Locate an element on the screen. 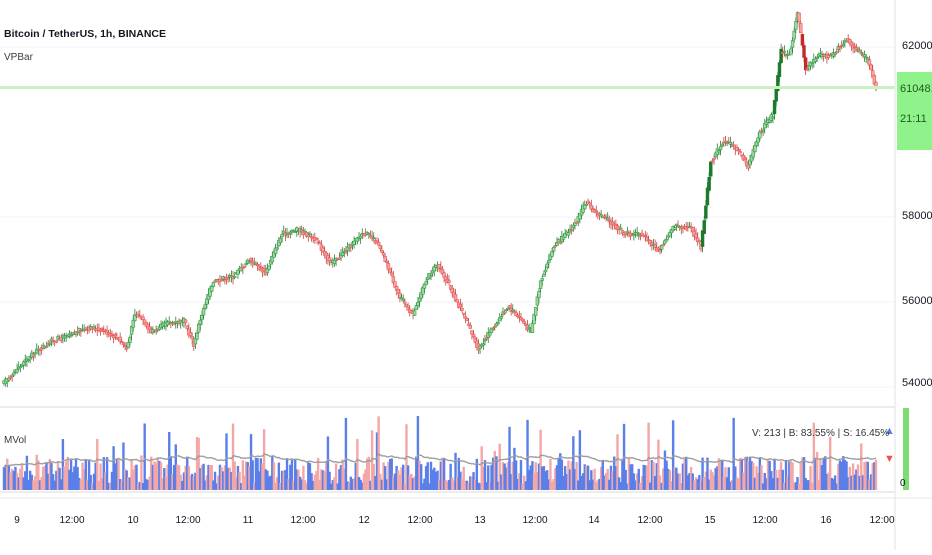 The image size is (932, 555). symbol-title: Bitcoin / TetherUS, 1h, BINANCE is located at coordinates (85, 34).